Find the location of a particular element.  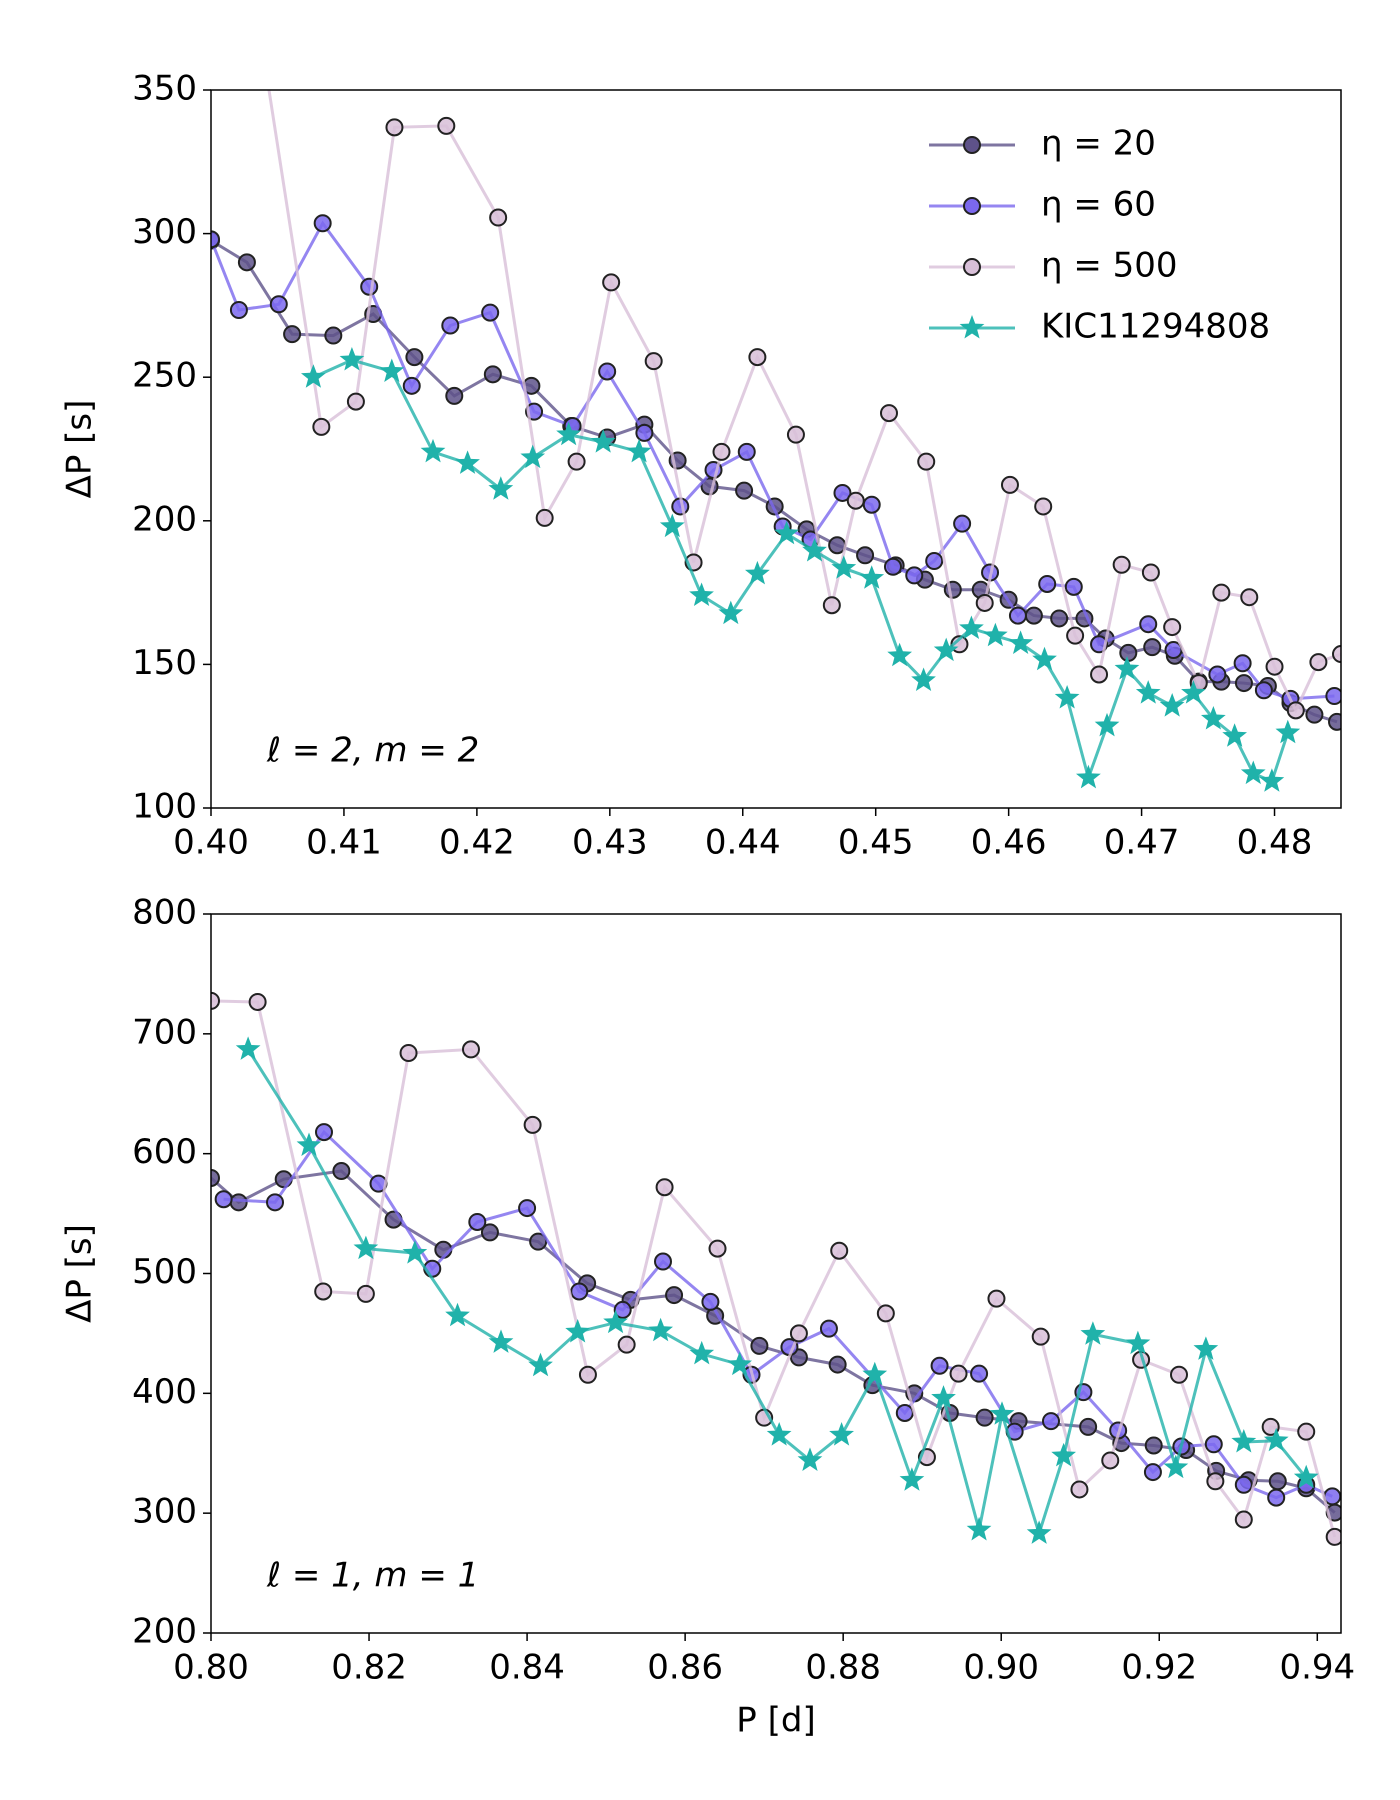

legend-label: η = 60 is located at coordinates (1098, 205).